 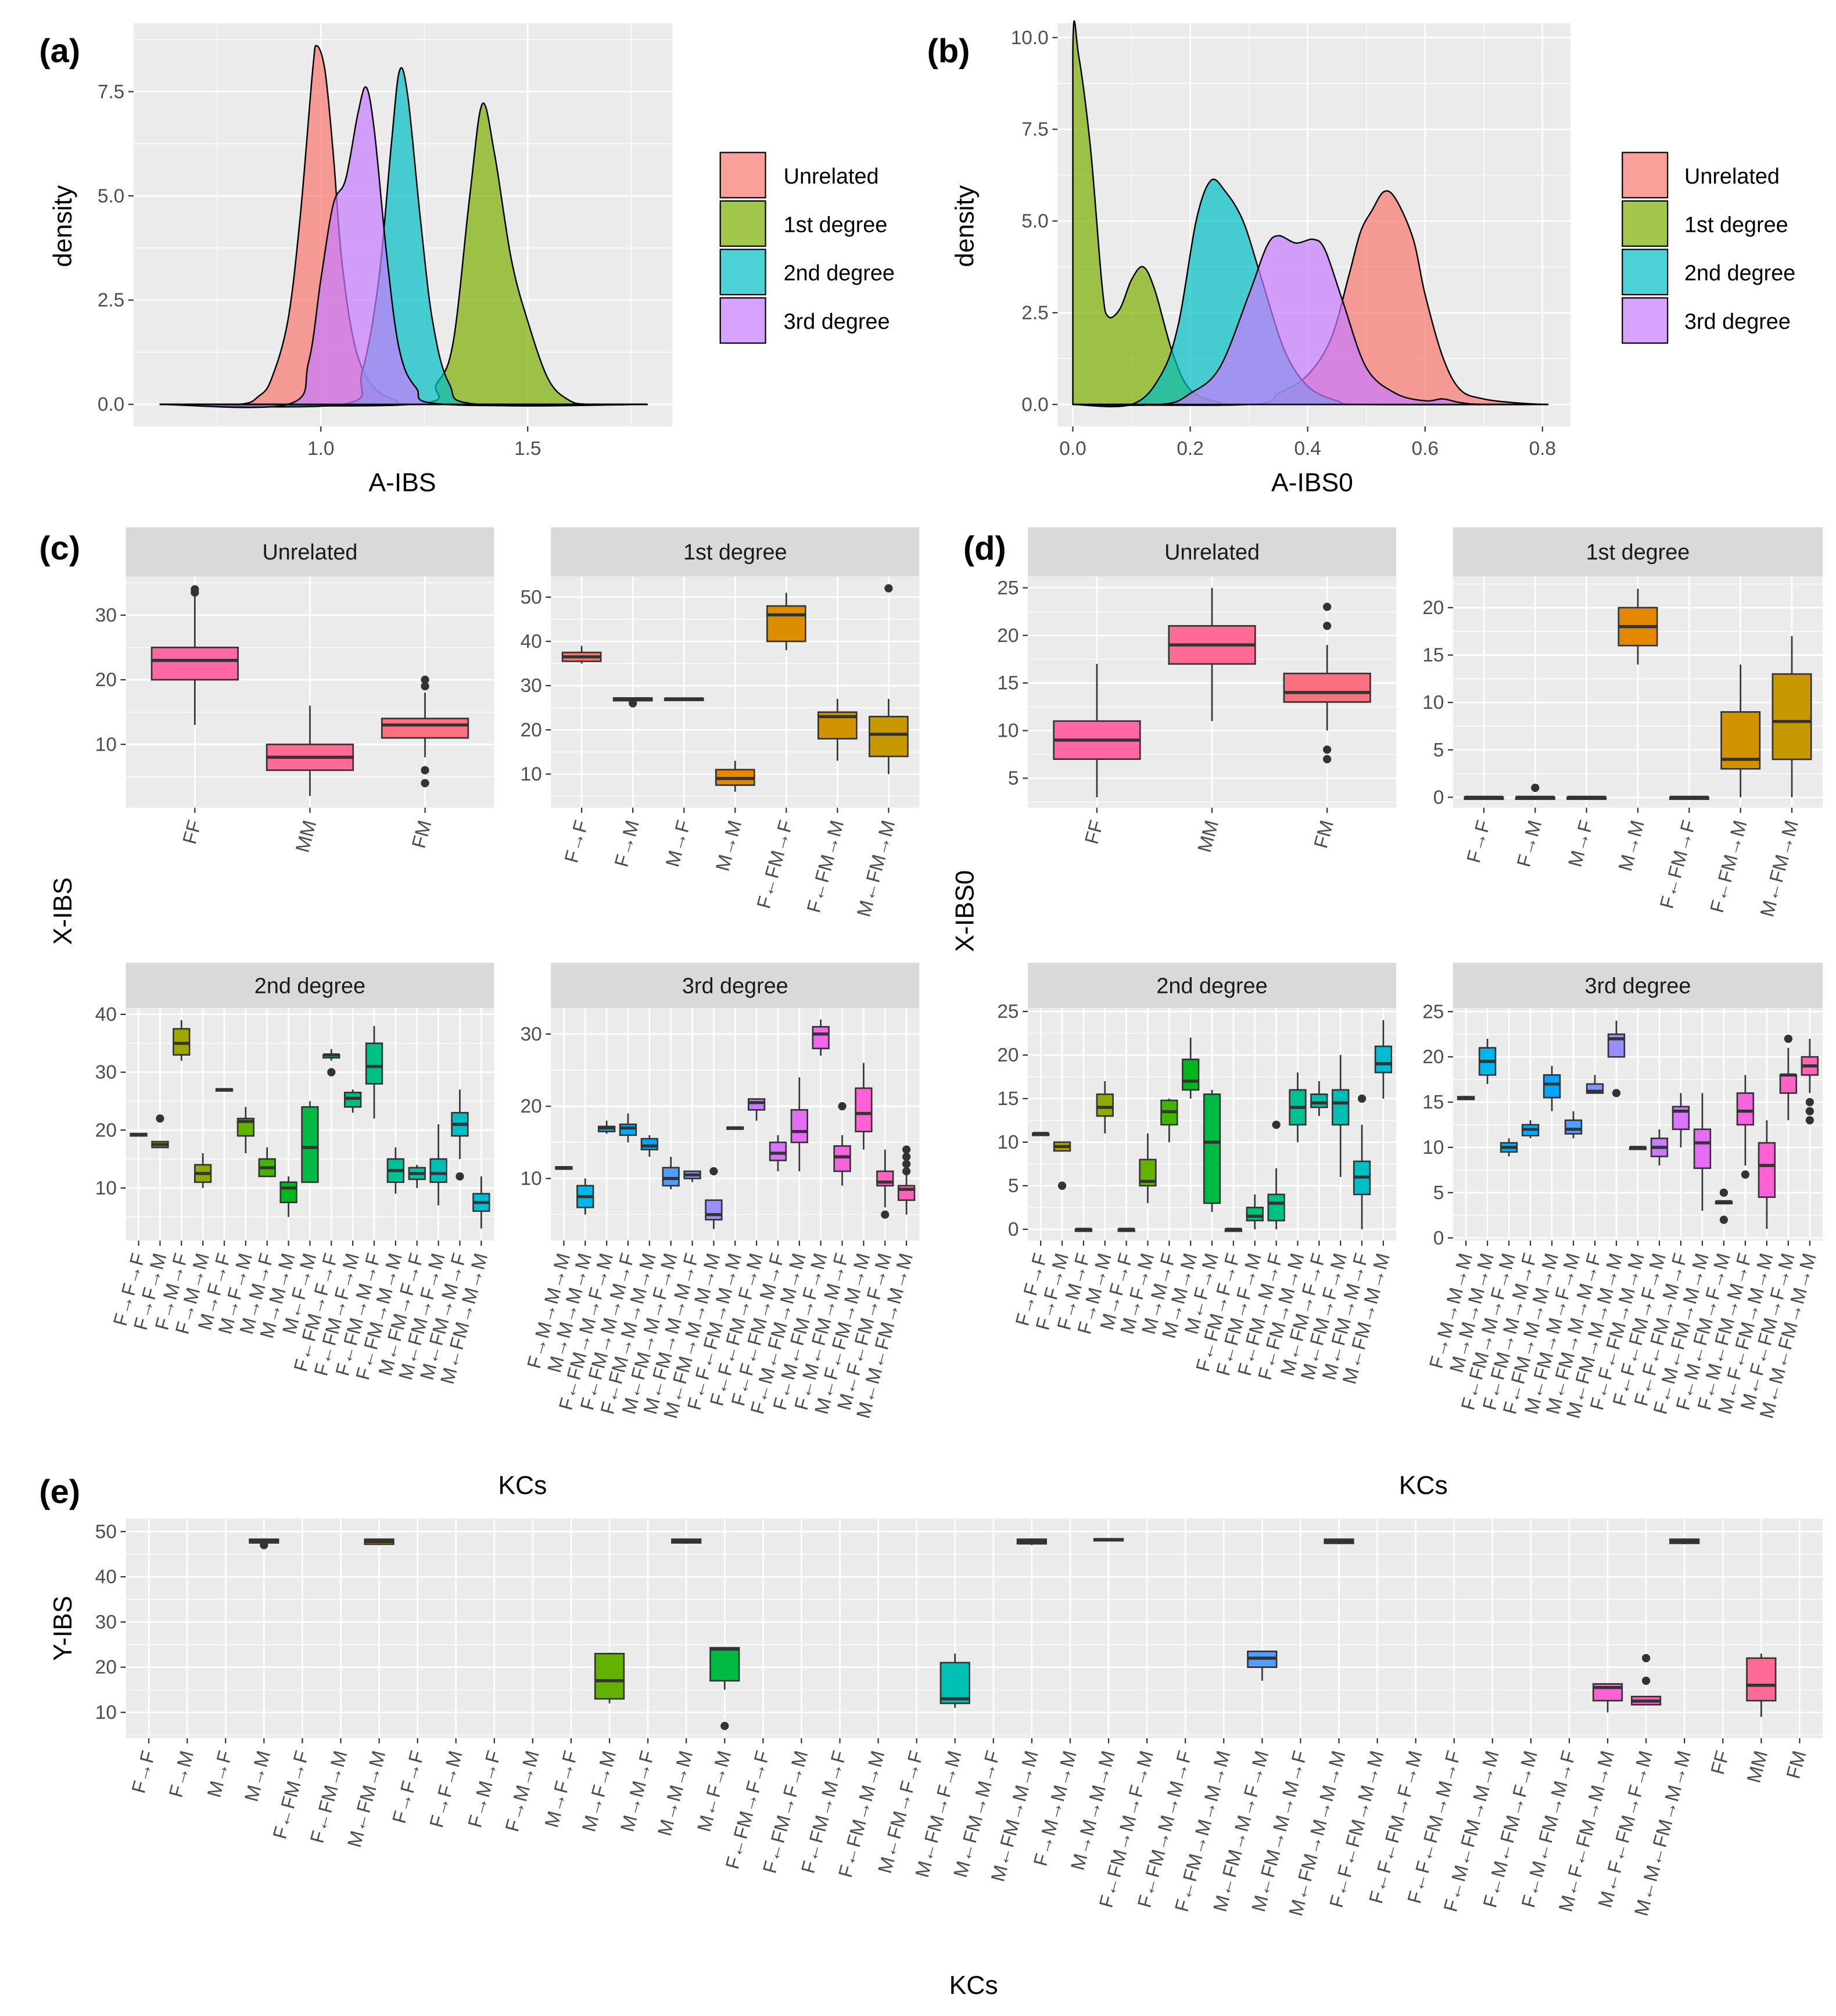 I want to click on x-tick-label: MM, so click(x=1757, y=1767).